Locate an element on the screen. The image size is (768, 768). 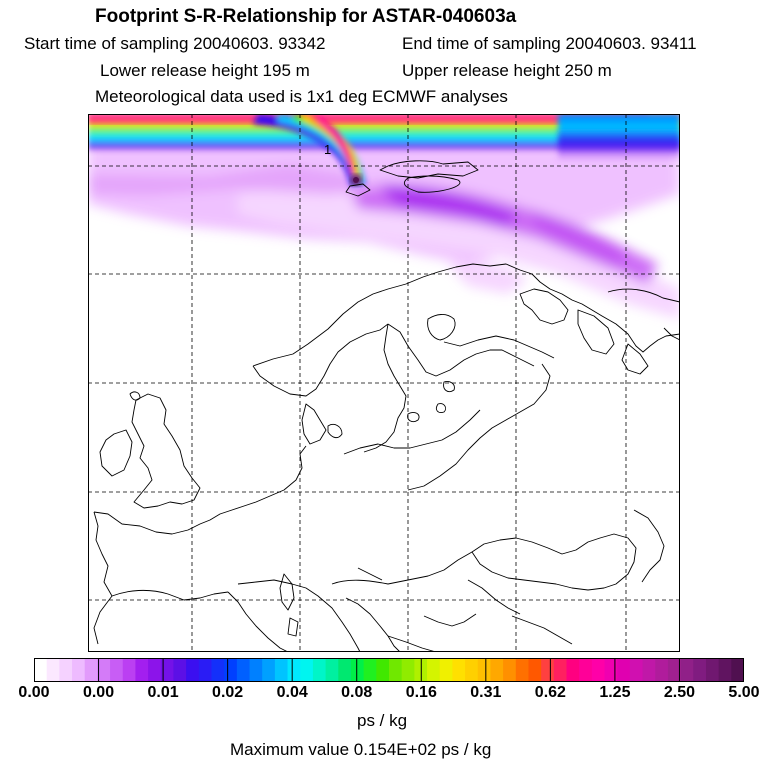
colorbar-tick-label: 0.31 is located at coordinates (486, 692).